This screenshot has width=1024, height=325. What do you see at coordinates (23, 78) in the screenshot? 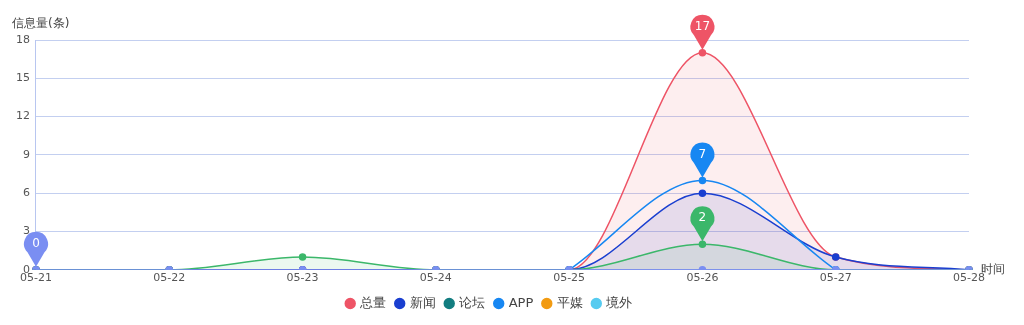
I see `y-tick-label: 15` at bounding box center [23, 78].